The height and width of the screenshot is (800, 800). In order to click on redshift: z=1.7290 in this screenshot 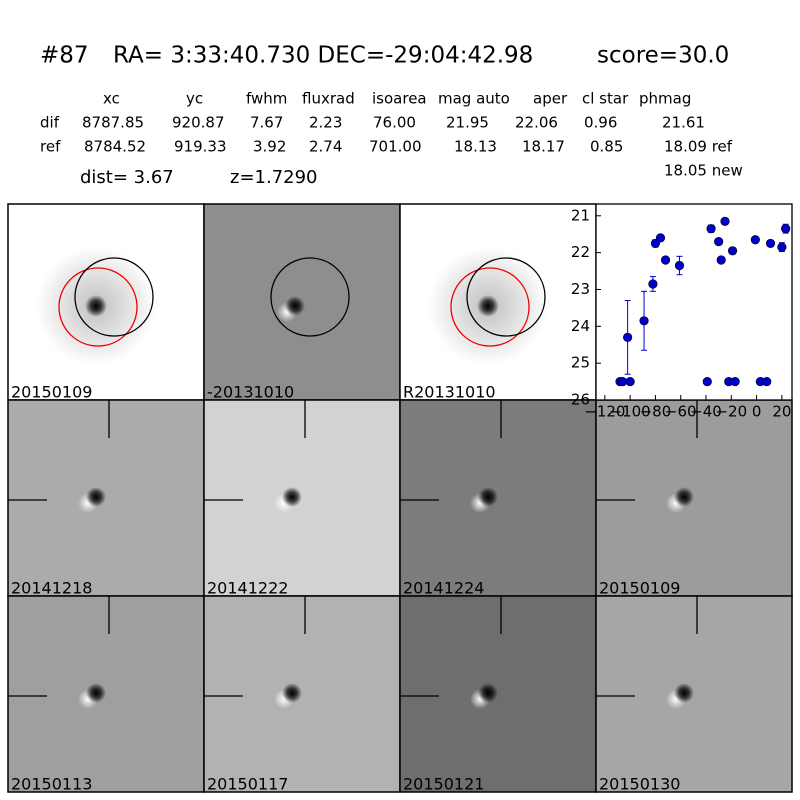, I will do `click(274, 177)`.